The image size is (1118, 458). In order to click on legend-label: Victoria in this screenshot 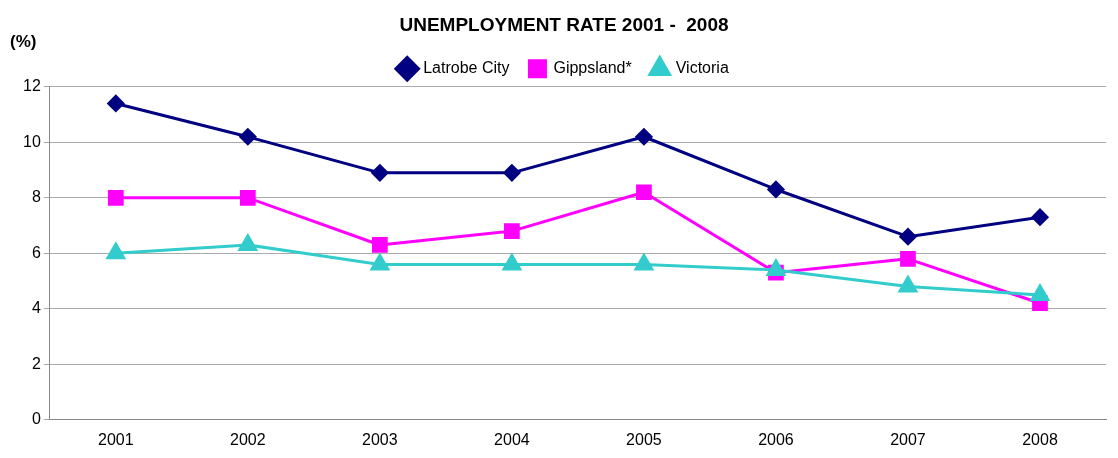, I will do `click(702, 68)`.